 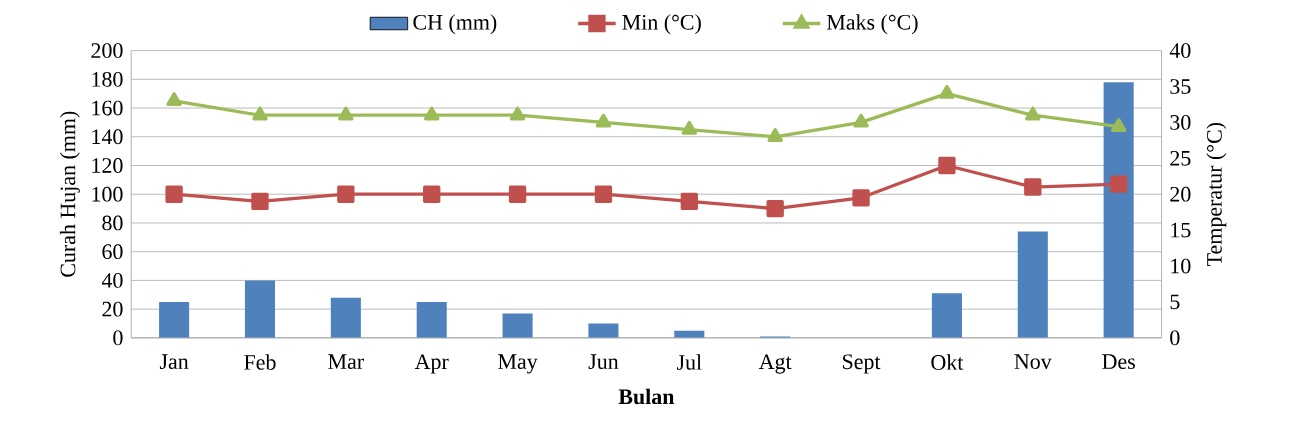 I want to click on x-tick-label: Apr, so click(x=431, y=364).